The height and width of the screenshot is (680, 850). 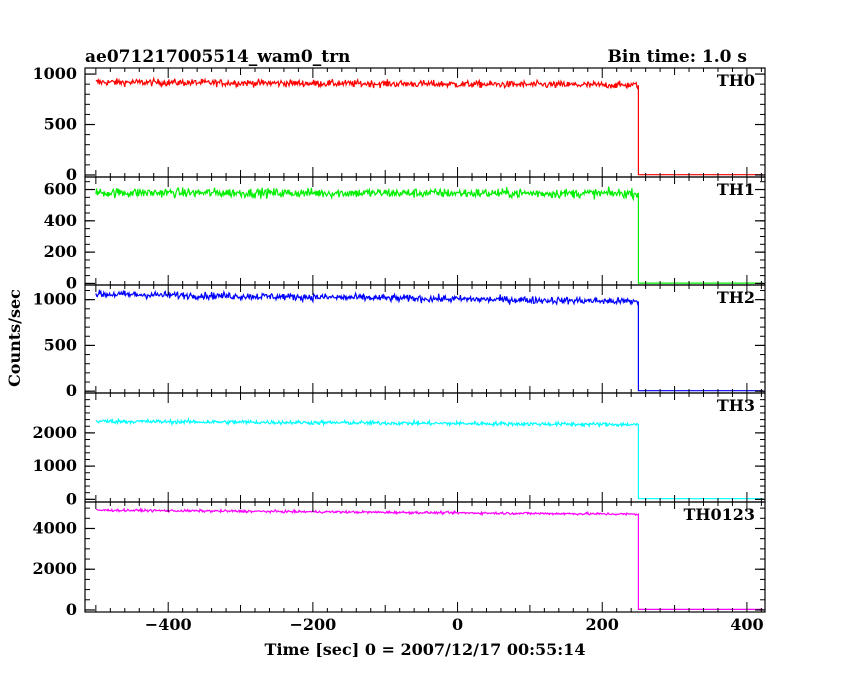 I want to click on series-line-th2, so click(x=429, y=340).